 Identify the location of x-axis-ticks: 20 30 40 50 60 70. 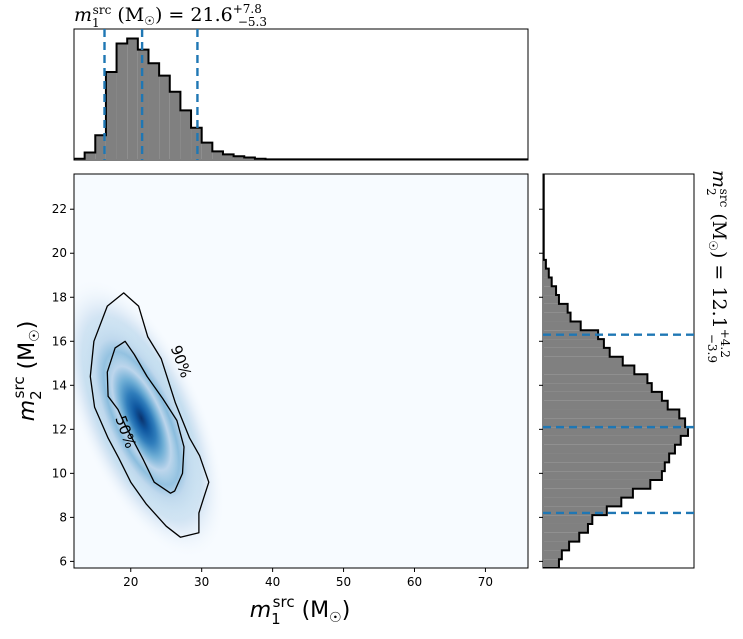
(308, 578).